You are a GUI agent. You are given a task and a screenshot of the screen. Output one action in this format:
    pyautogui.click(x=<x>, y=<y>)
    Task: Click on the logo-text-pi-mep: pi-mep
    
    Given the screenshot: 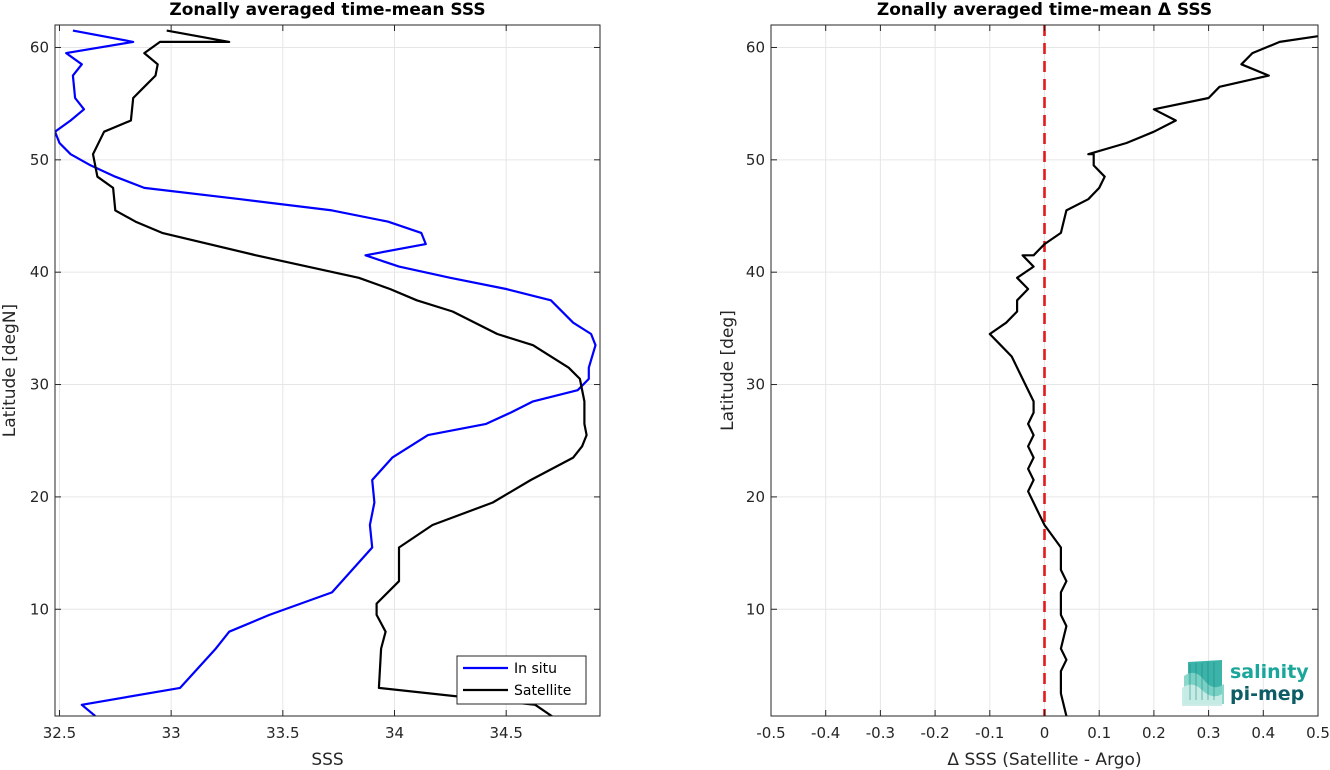 What is the action you would take?
    pyautogui.click(x=1267, y=694)
    